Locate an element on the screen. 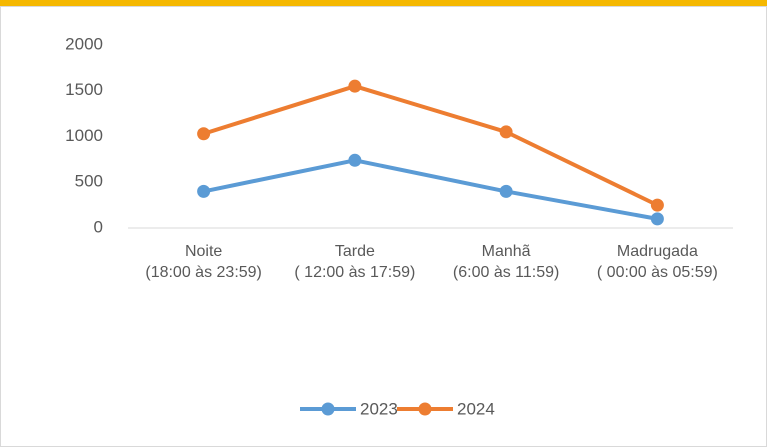  top-bar is located at coordinates (383, 3).